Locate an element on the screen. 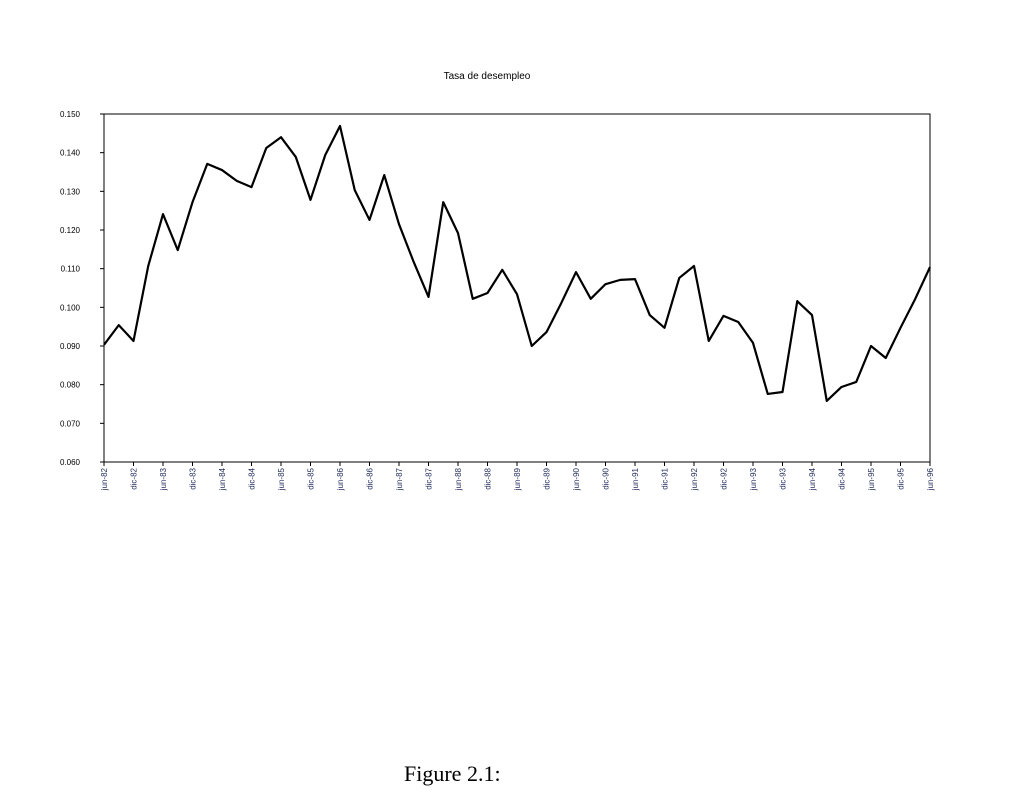 This screenshot has height=794, width=1014. y-tick-label: 0.060 is located at coordinates (70, 462).